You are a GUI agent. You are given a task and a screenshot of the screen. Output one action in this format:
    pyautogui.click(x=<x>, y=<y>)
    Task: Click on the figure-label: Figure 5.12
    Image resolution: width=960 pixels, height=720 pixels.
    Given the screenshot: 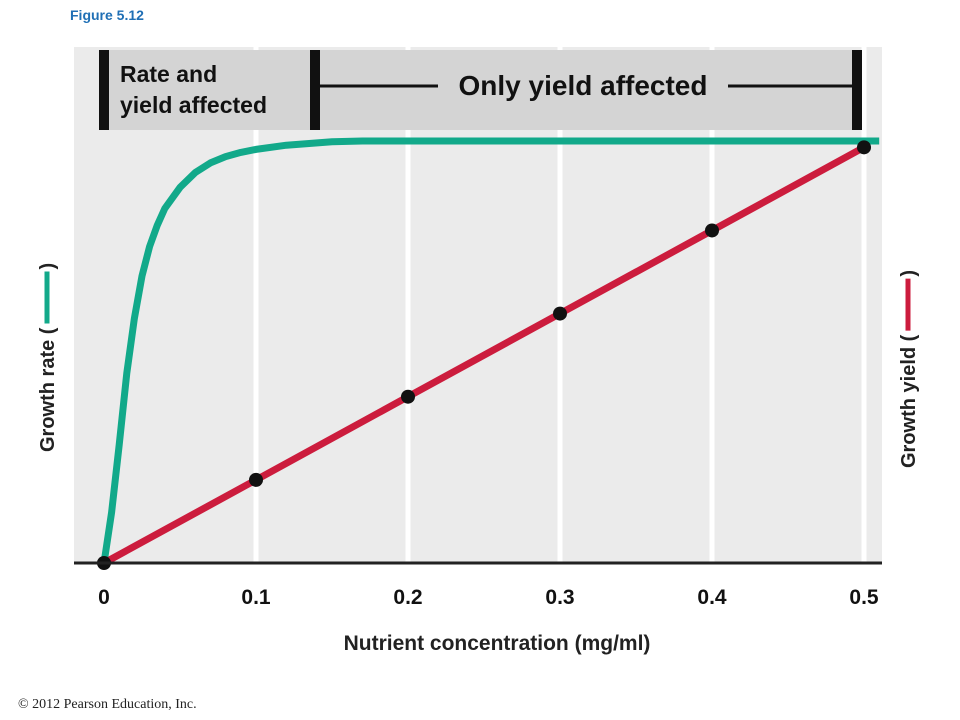 What is the action you would take?
    pyautogui.click(x=107, y=15)
    